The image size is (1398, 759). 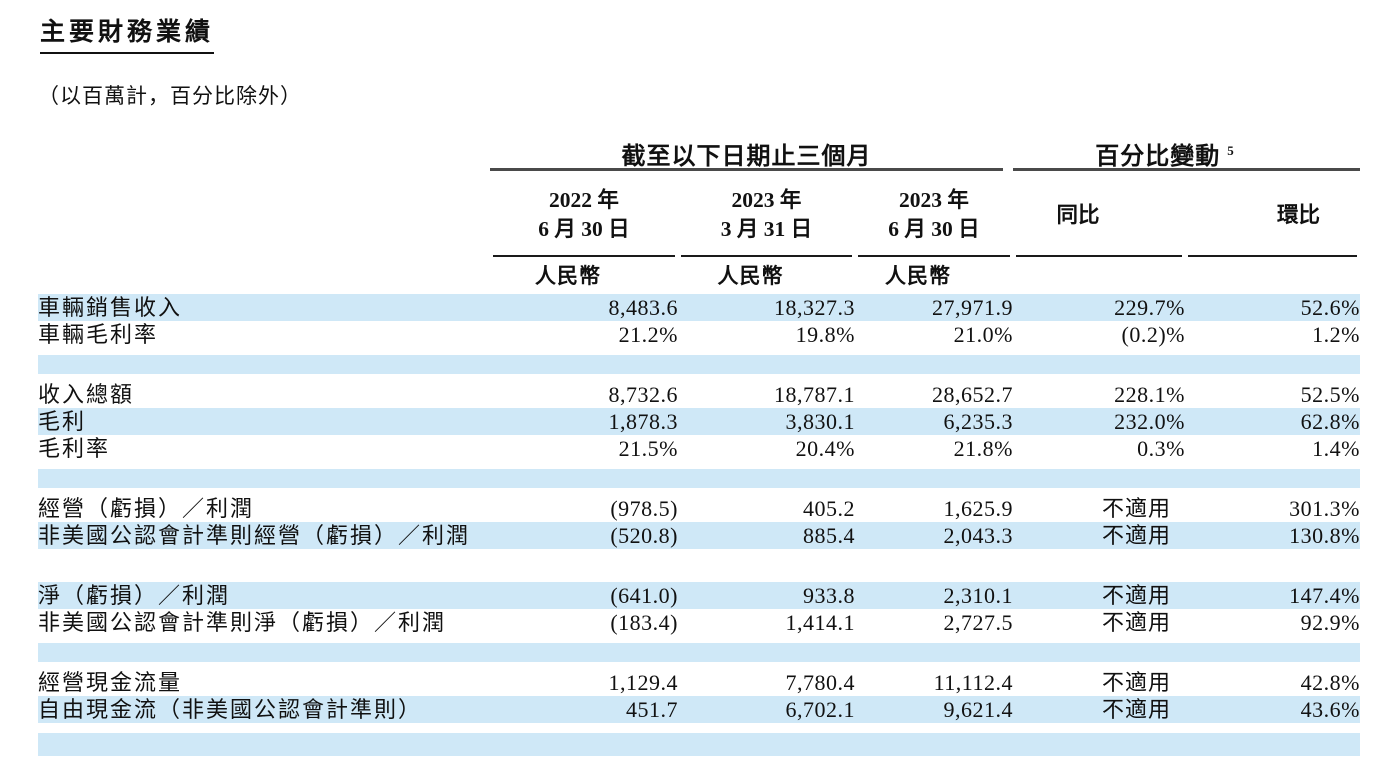 What do you see at coordinates (1330, 682) in the screenshot?
I see `cell-value: 42.8%` at bounding box center [1330, 682].